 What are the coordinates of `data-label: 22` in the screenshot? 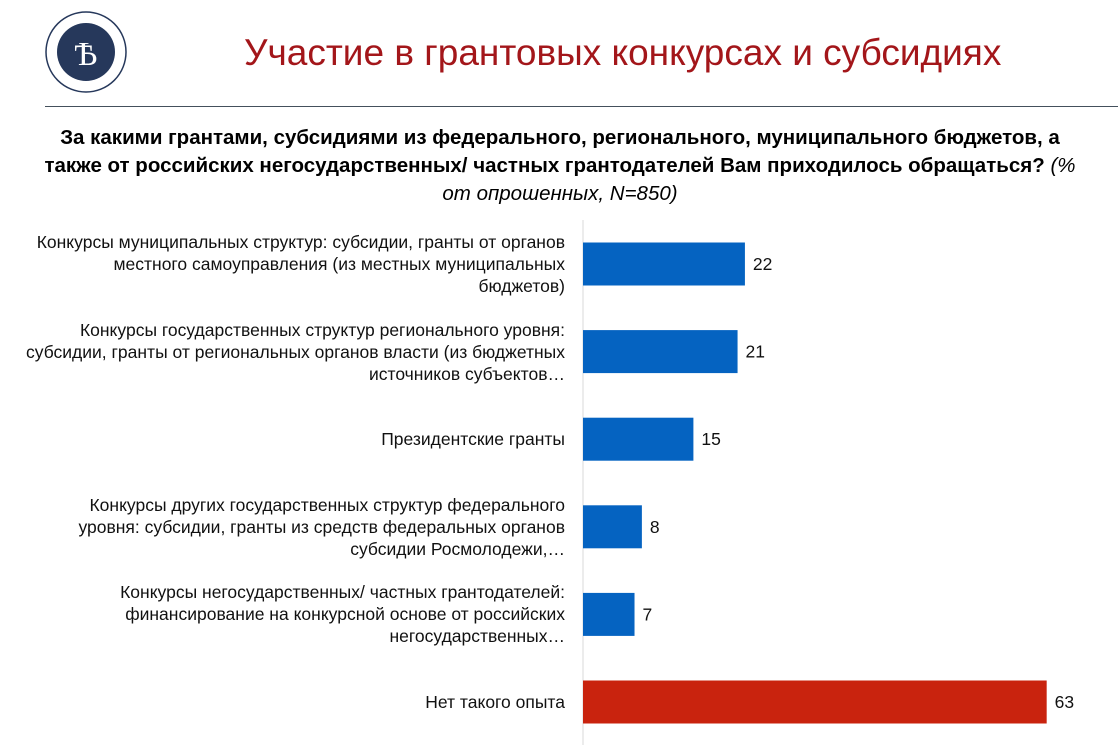 It's located at (762, 264).